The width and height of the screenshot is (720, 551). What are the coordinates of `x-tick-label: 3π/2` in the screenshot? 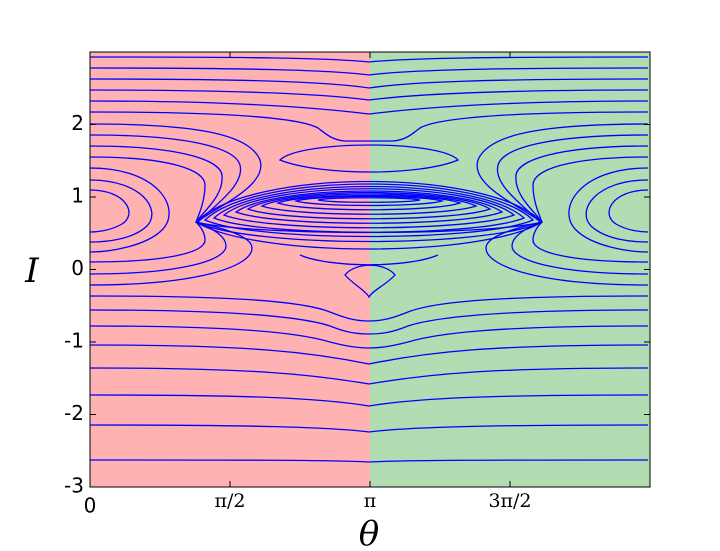 It's located at (509, 501).